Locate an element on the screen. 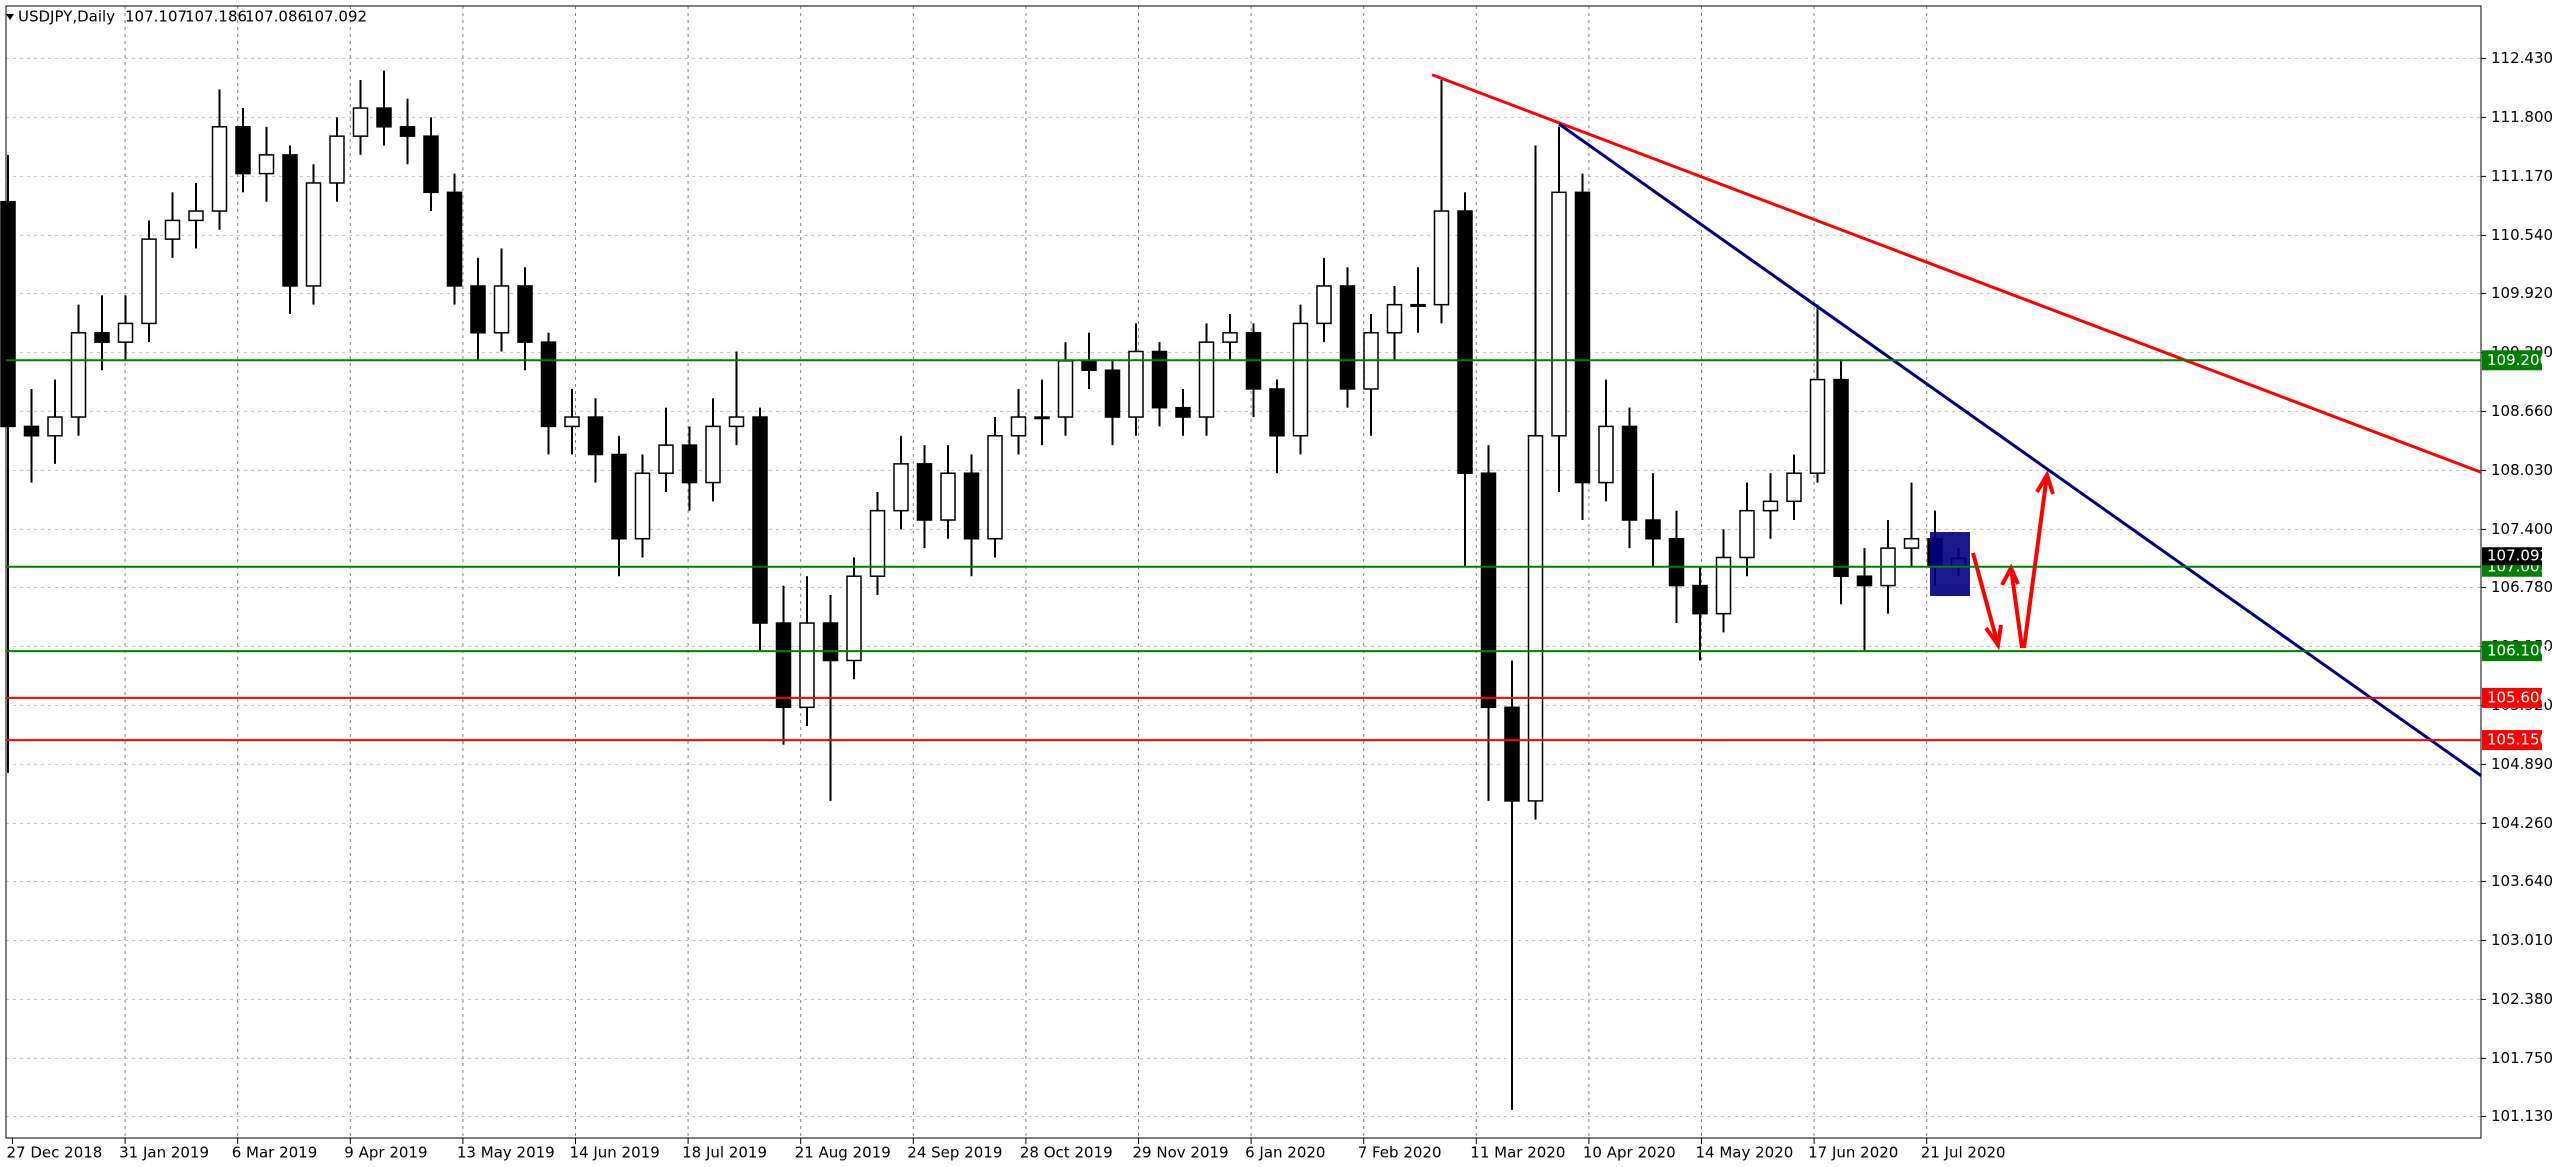 The width and height of the screenshot is (2559, 1167). x-tick-label: 31 Jan 2019 is located at coordinates (164, 1153).